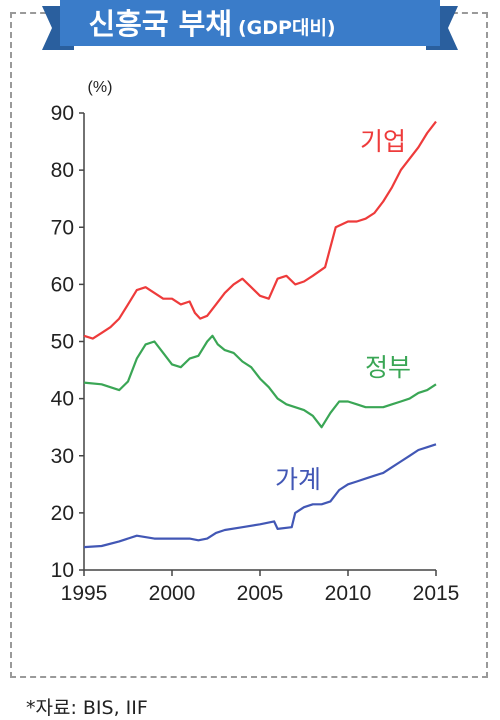 This screenshot has height=720, width=500. What do you see at coordinates (87, 708) in the screenshot?
I see `source-note: *자료: BIS, IIF` at bounding box center [87, 708].